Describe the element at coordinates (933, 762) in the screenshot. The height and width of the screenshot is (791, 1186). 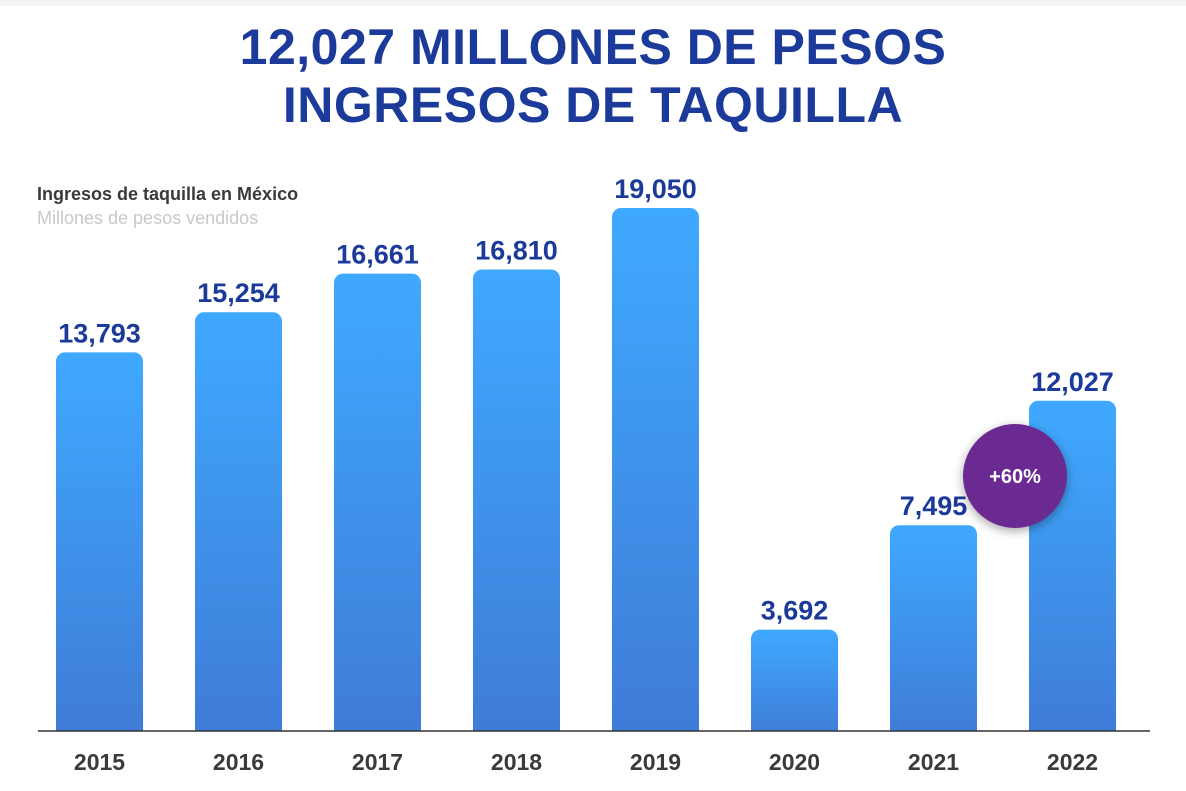
I see `x-tick-2021: 2021` at that location.